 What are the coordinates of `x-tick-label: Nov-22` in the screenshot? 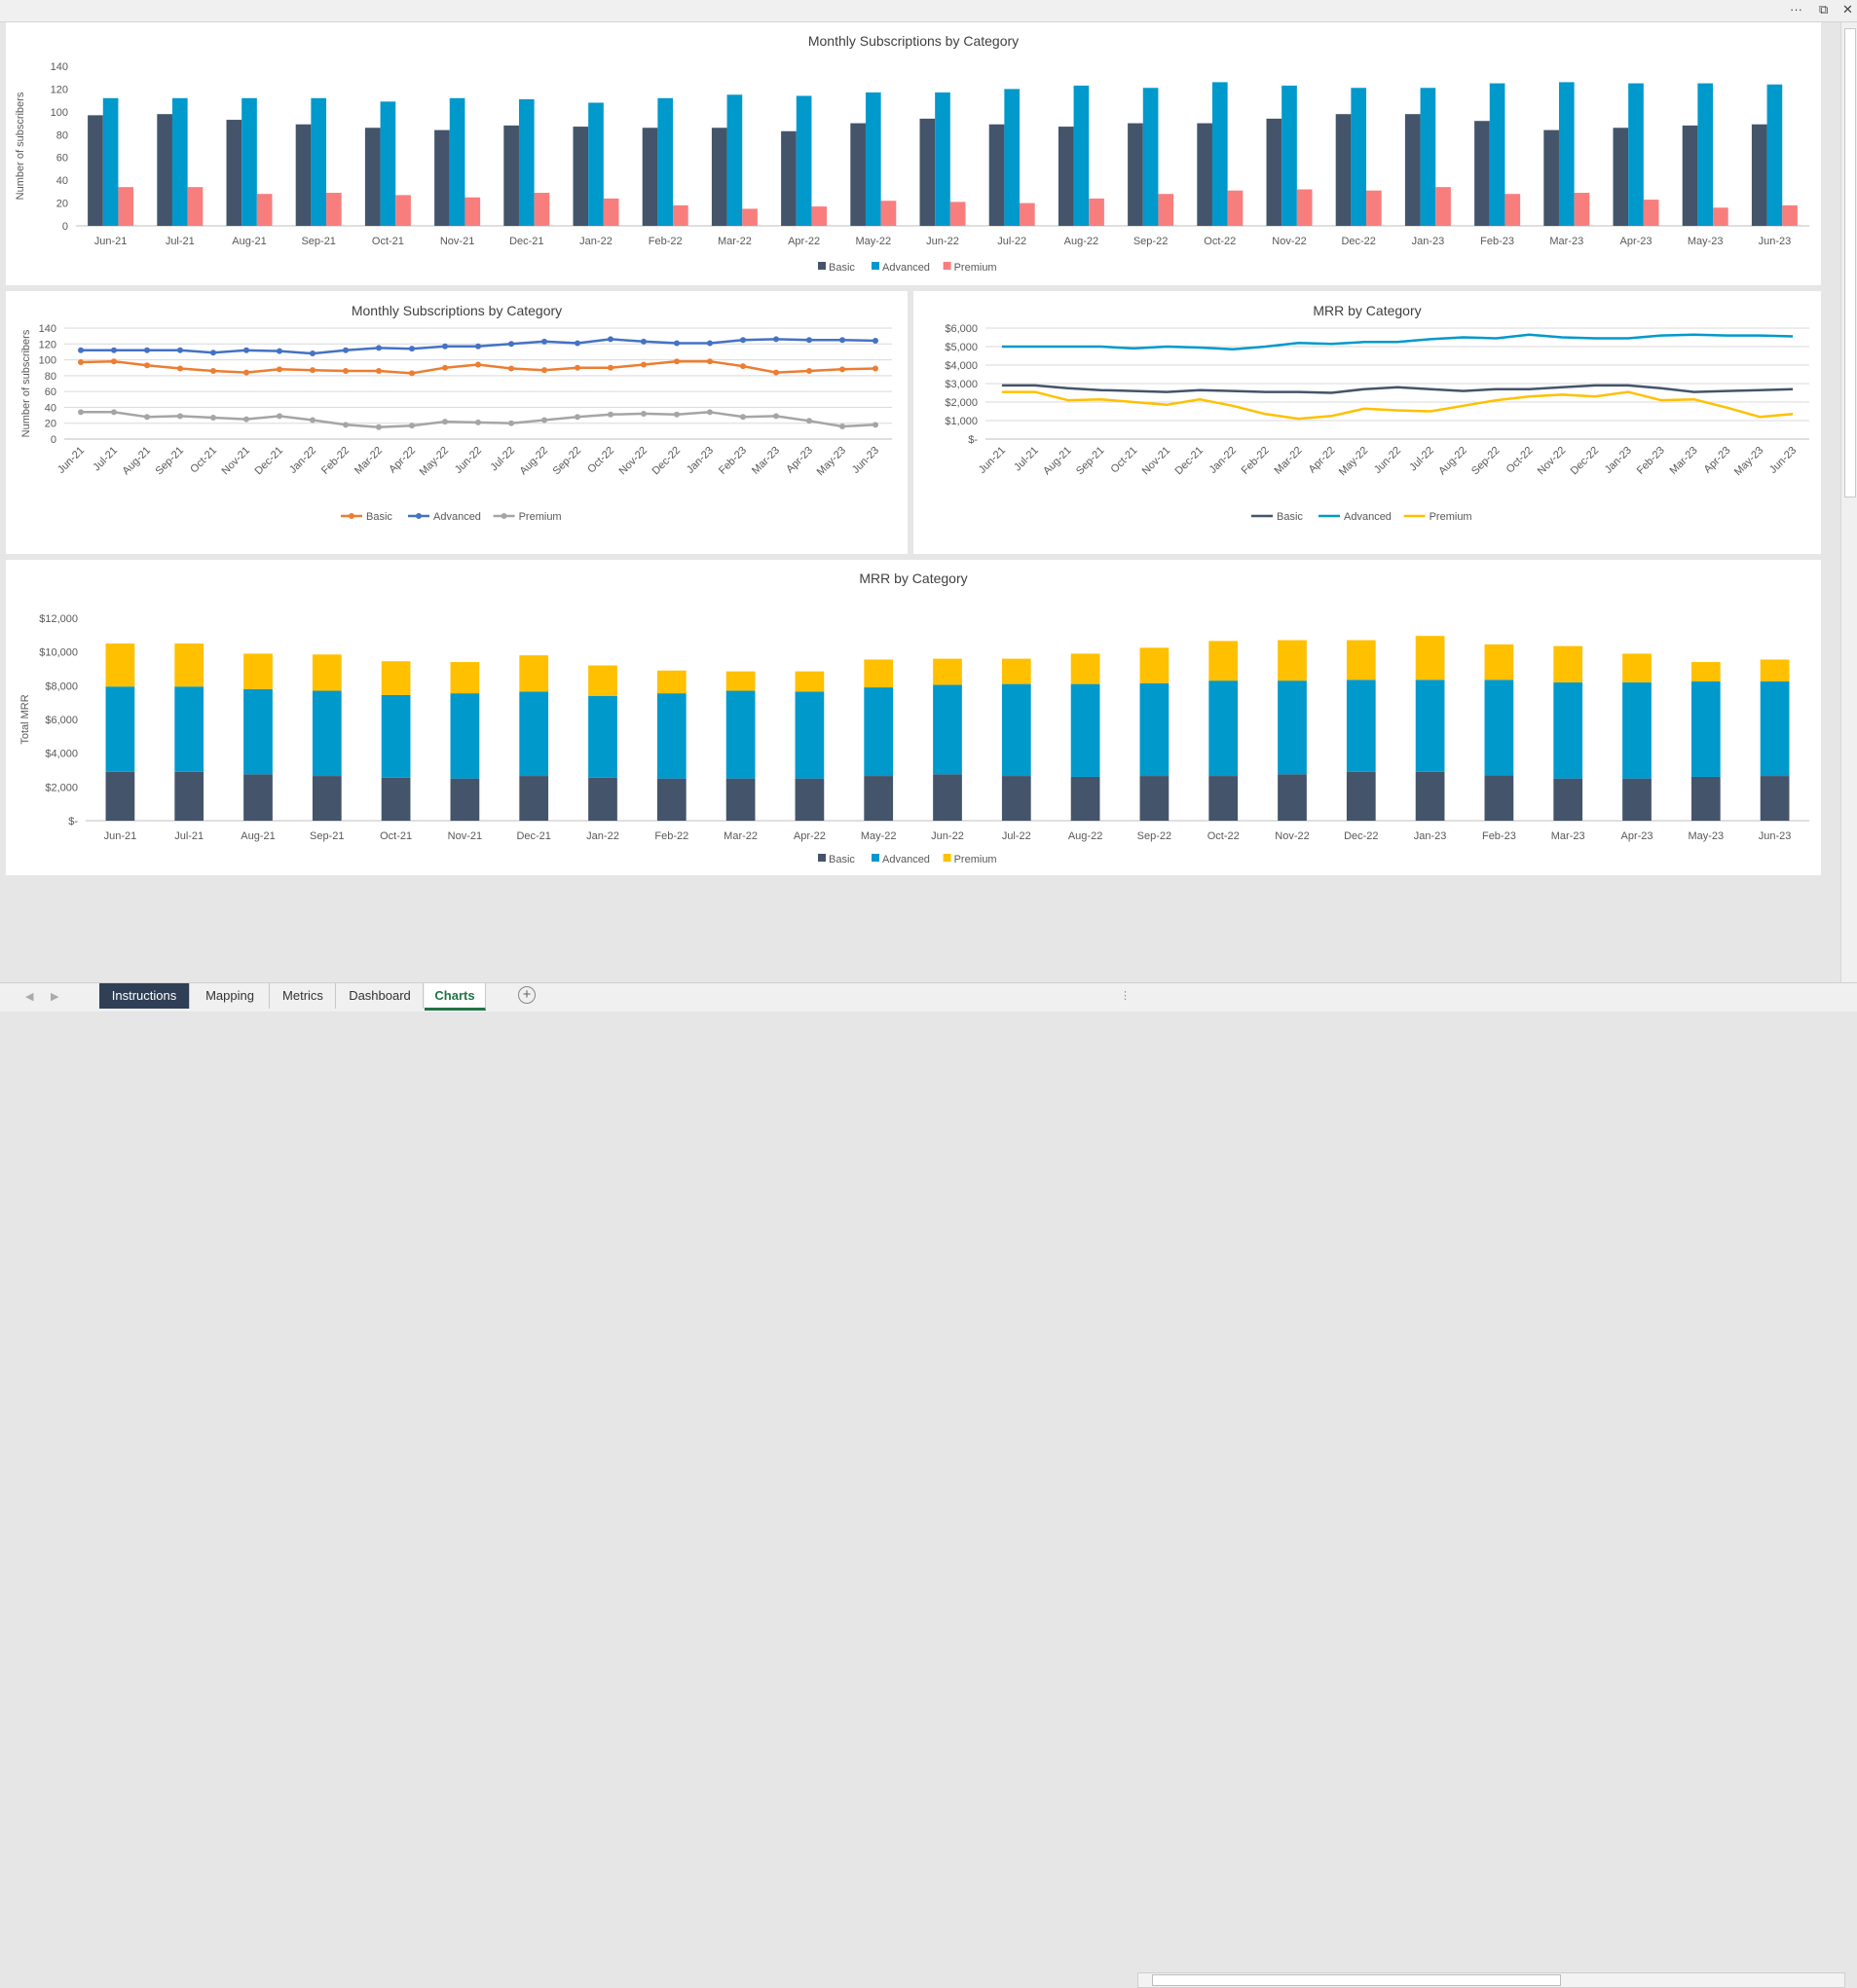 It's located at (1292, 836).